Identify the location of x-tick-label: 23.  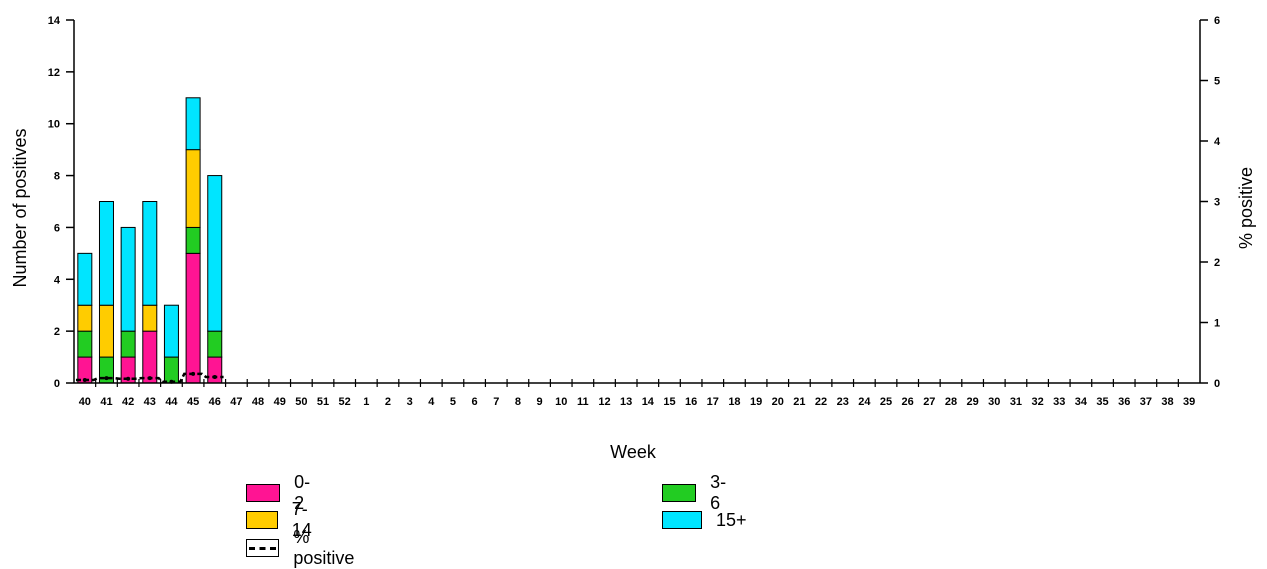
(843, 402).